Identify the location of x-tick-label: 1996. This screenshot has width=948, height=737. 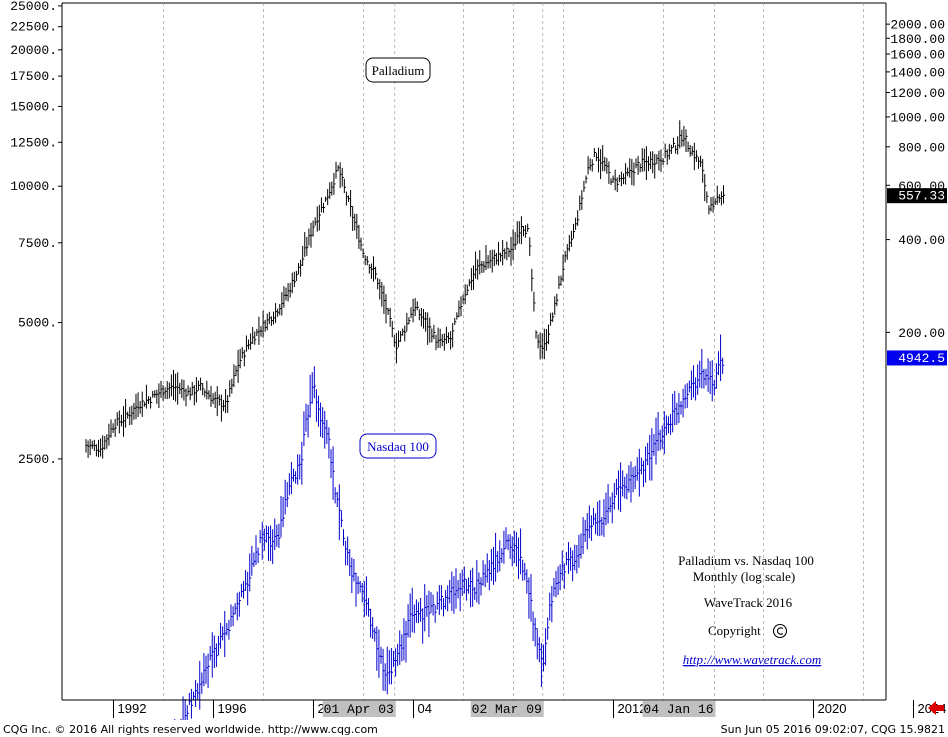
(232, 708).